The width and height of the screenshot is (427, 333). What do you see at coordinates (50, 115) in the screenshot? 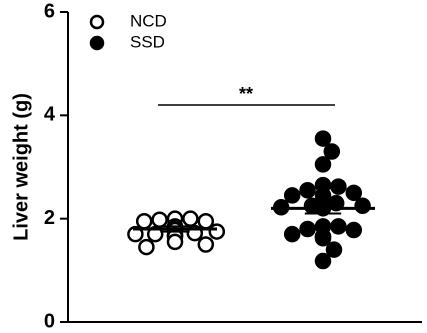
I see `y-tick-label: 4` at bounding box center [50, 115].